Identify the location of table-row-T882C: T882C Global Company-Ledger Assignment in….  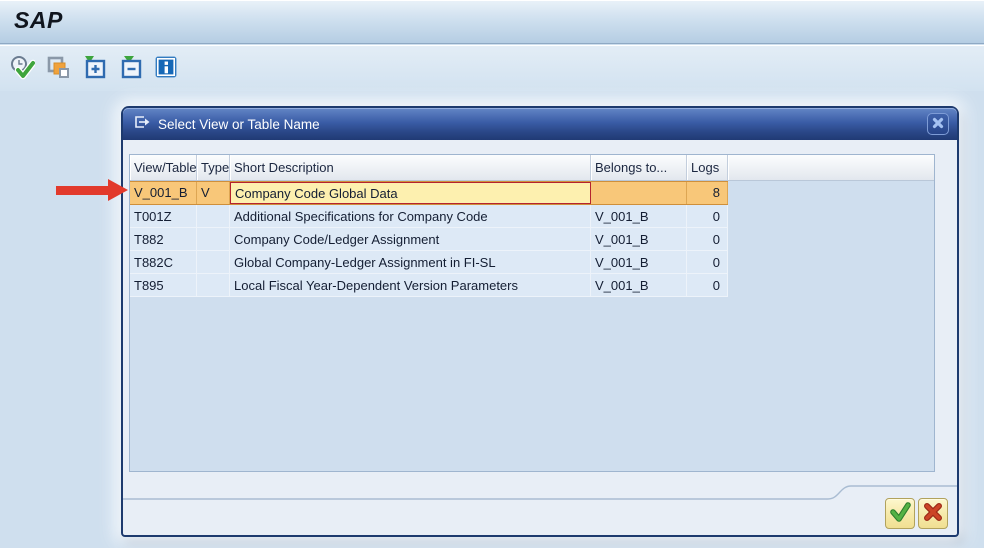
(429, 262).